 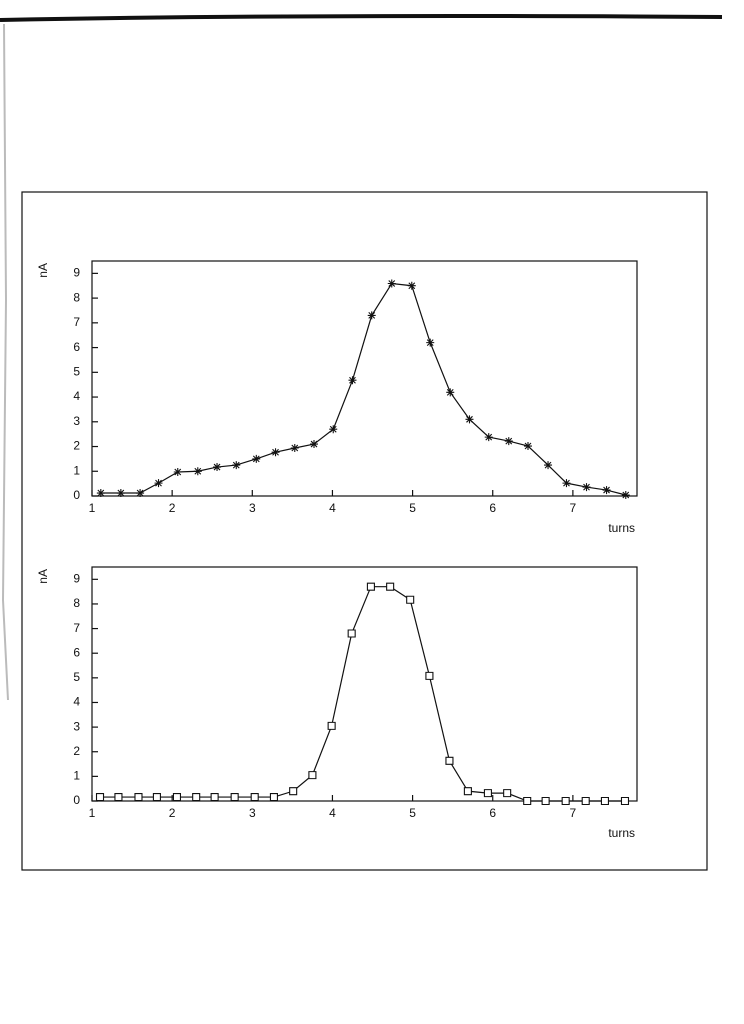 What do you see at coordinates (621, 528) in the screenshot?
I see `x-axis-label: turns` at bounding box center [621, 528].